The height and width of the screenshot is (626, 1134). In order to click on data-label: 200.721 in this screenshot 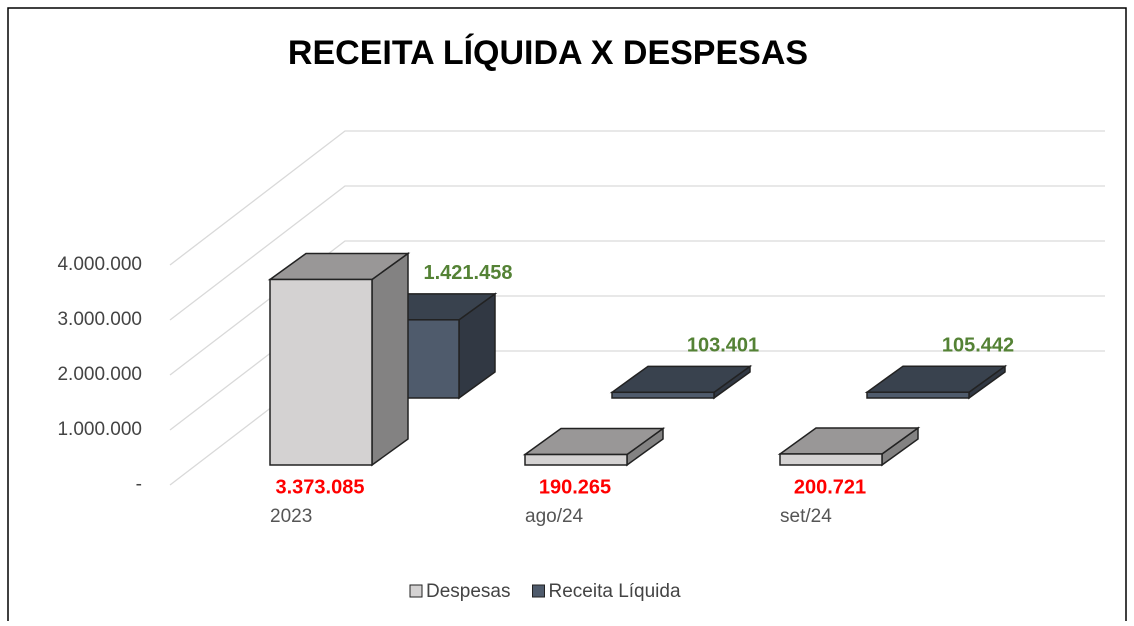, I will do `click(830, 487)`.